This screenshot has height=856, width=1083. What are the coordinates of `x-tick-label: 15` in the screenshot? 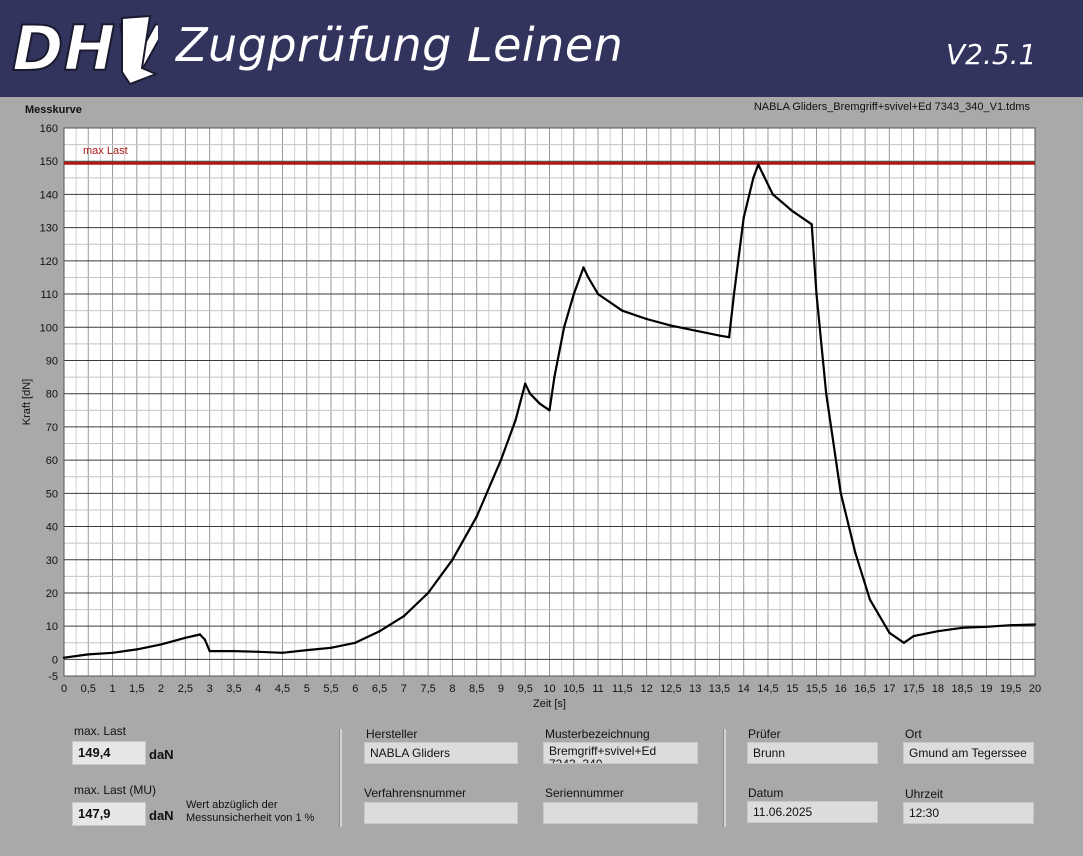 It's located at (792, 689).